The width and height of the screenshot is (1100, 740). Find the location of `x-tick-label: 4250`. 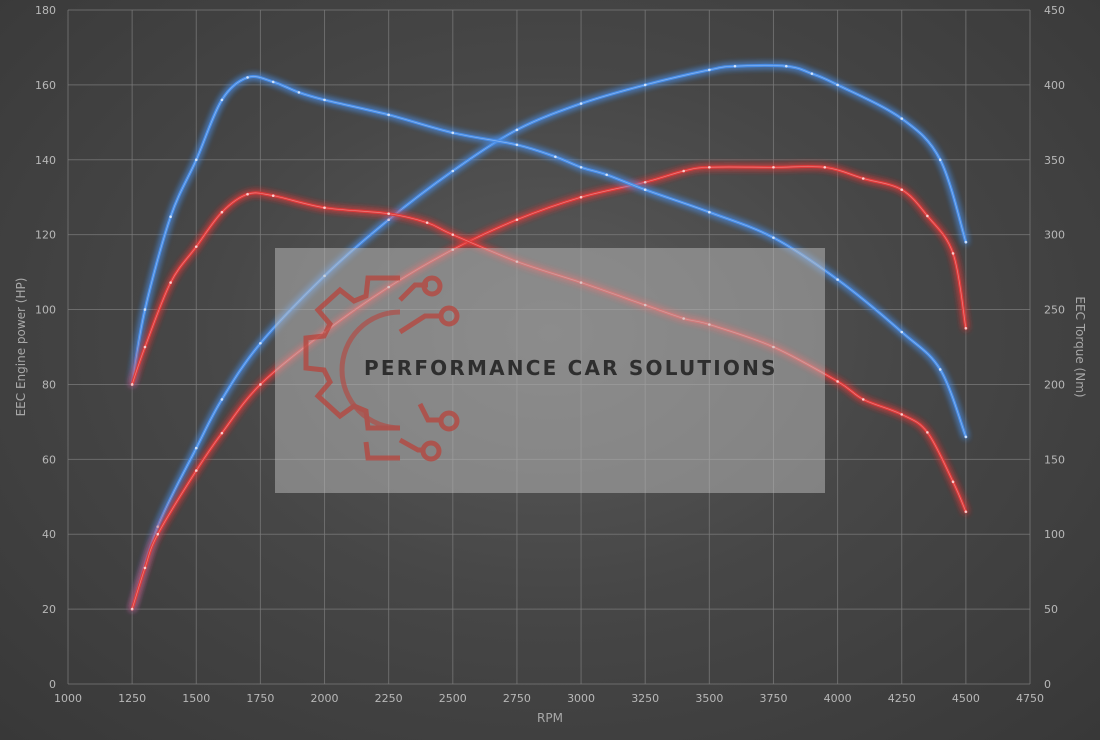

x-tick-label: 4250 is located at coordinates (902, 698).